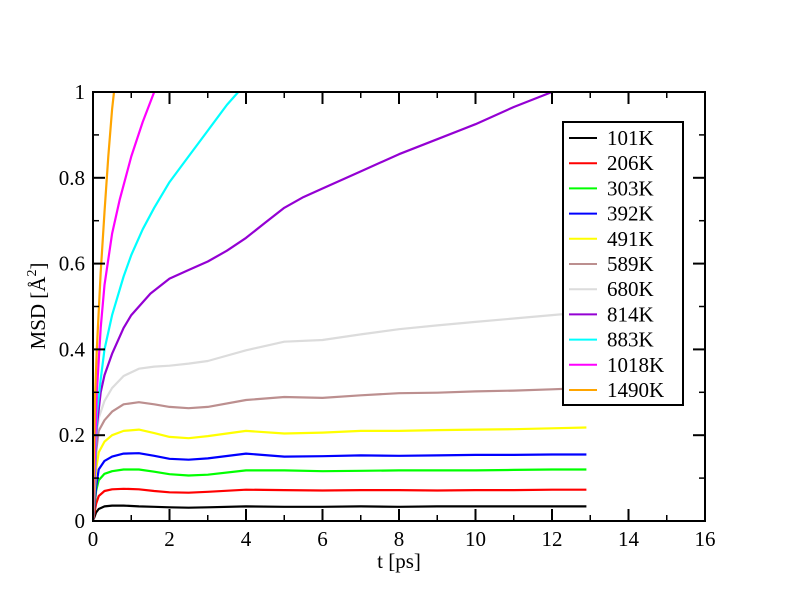 The image size is (792, 612). I want to click on legend-label: 303K, so click(630, 188).